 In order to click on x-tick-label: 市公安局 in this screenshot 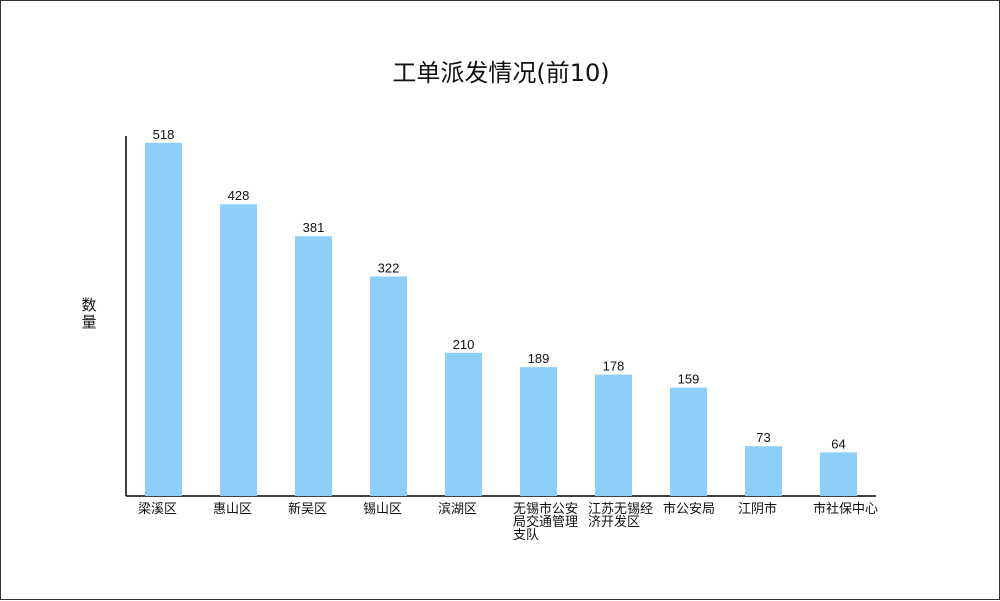, I will do `click(689, 509)`.